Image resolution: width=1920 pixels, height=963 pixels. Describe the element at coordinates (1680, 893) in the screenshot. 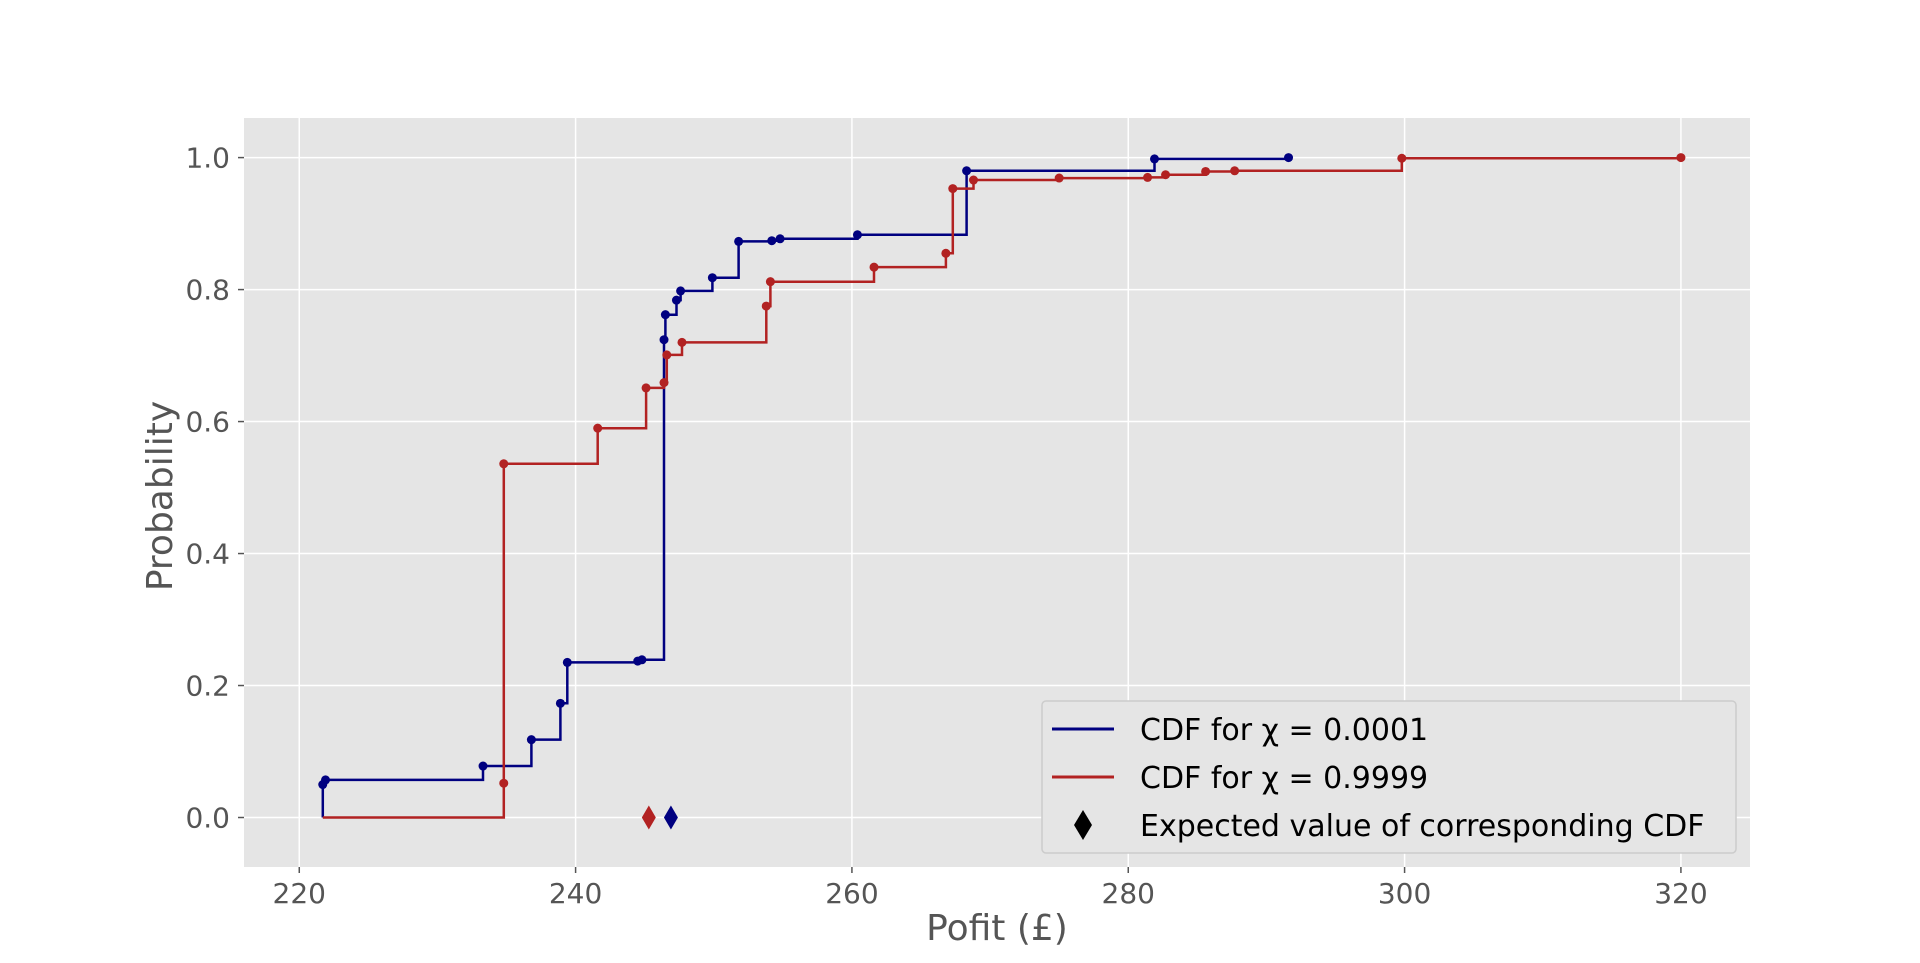

I see `x-tick-label: 320` at that location.